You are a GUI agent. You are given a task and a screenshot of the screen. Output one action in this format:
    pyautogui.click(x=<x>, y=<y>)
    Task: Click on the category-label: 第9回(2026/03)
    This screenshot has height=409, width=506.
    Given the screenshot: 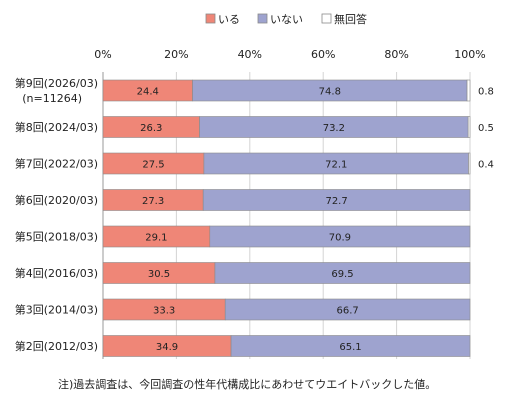 What is the action you would take?
    pyautogui.click(x=56, y=83)
    